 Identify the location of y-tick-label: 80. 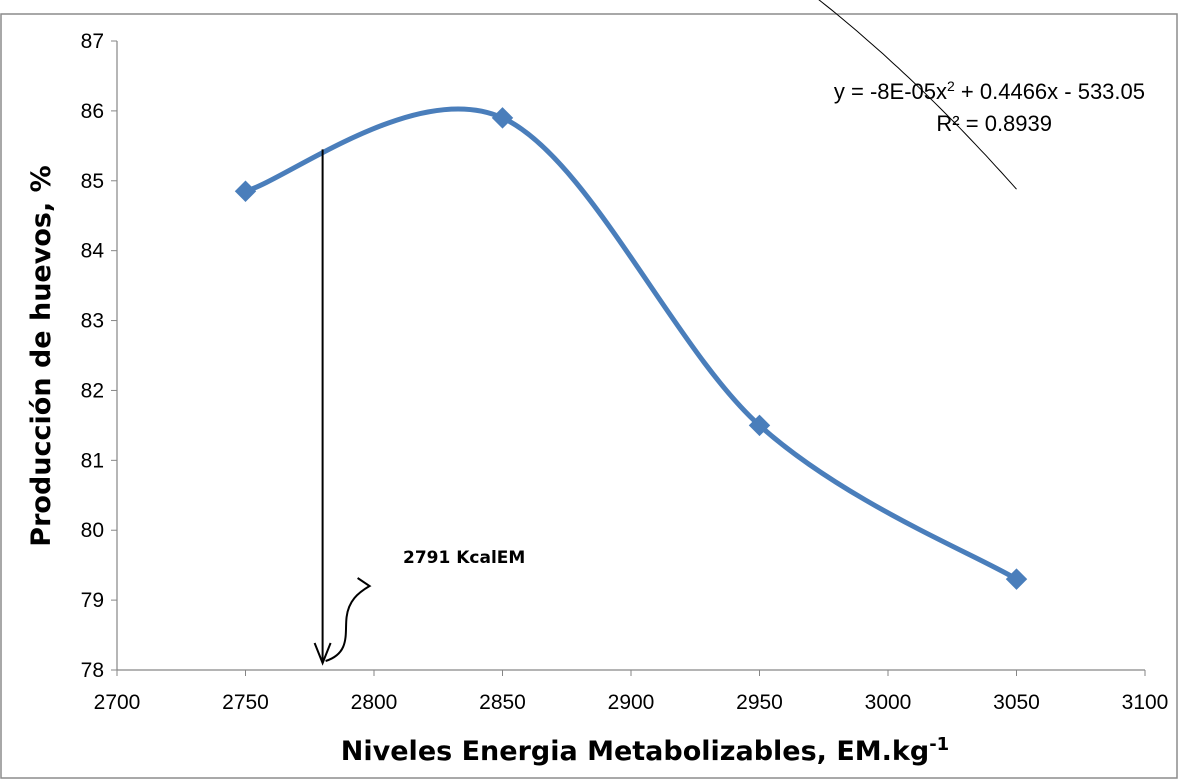
(92, 530).